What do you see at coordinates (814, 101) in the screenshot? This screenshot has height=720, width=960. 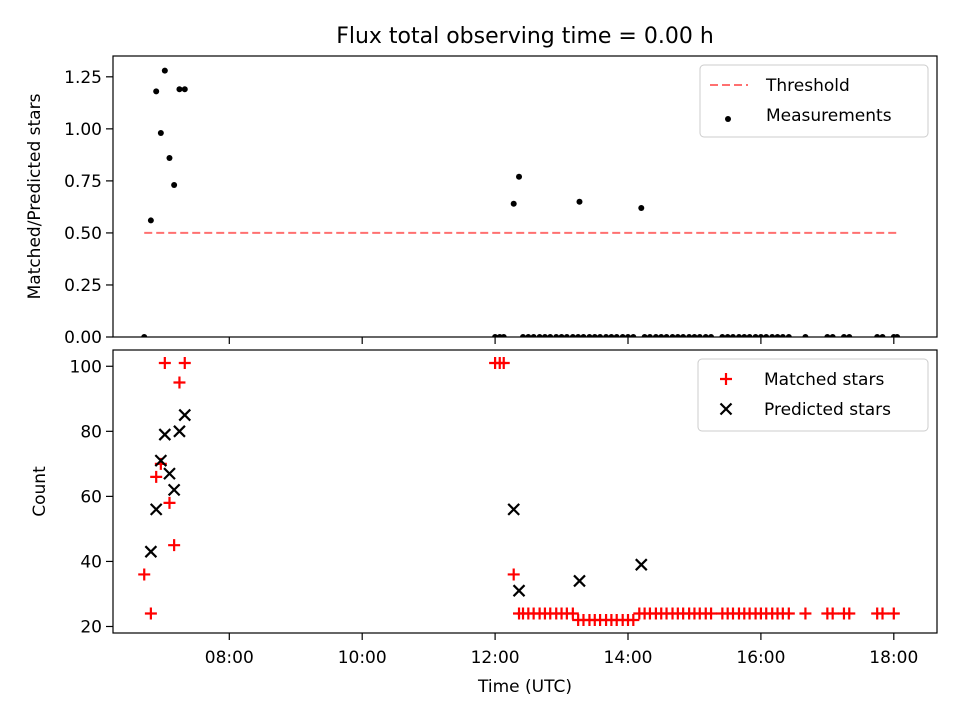 I see `ratio-legend: Threshold Measurements` at bounding box center [814, 101].